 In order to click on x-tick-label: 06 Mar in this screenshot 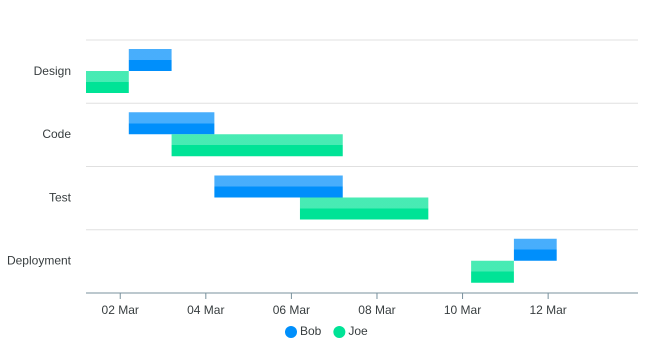, I will do `click(291, 310)`.